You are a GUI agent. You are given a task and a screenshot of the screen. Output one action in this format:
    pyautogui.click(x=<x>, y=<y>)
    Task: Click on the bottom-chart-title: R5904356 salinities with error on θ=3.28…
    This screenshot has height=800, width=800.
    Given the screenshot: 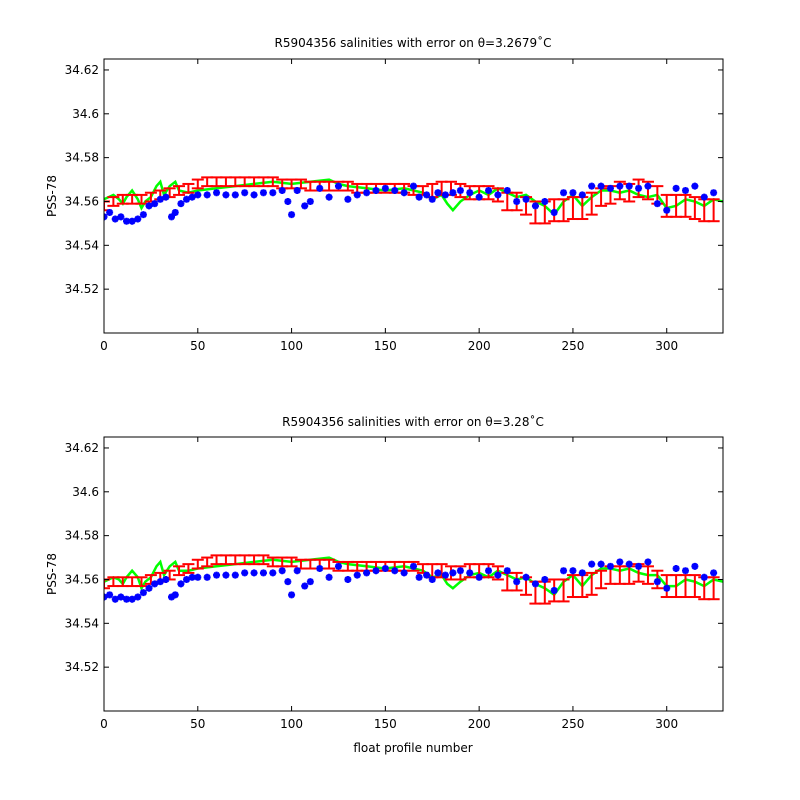 What is the action you would take?
    pyautogui.click(x=413, y=421)
    